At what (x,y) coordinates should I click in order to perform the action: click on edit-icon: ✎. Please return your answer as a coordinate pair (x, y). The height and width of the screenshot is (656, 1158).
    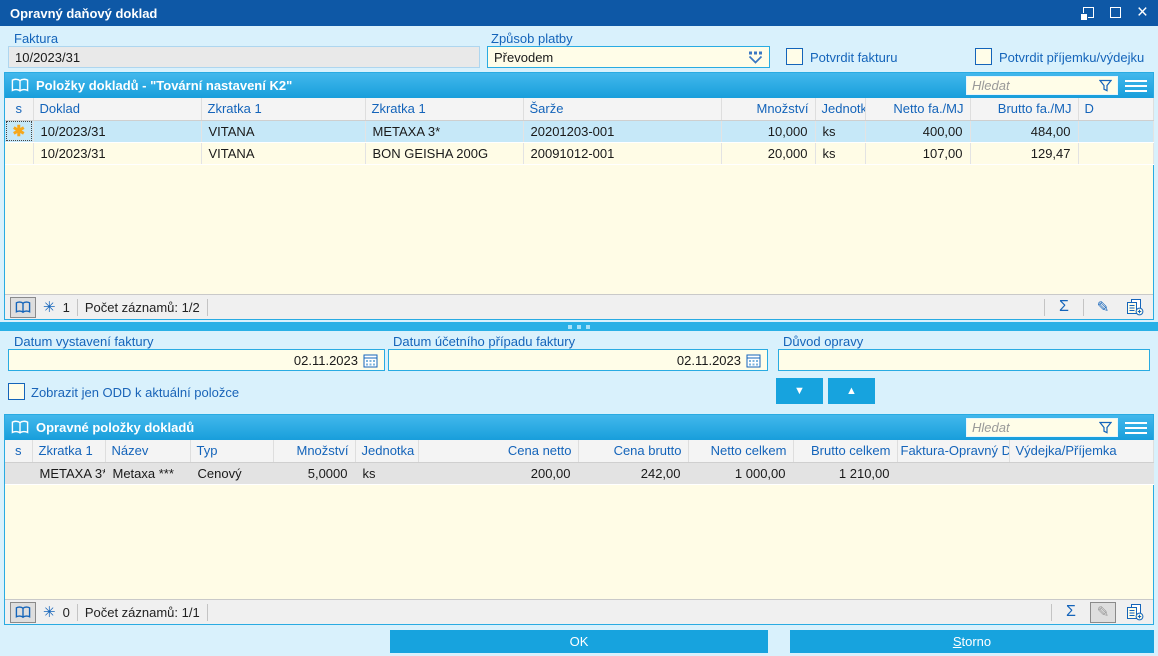
    Looking at the image, I should click on (1103, 307).